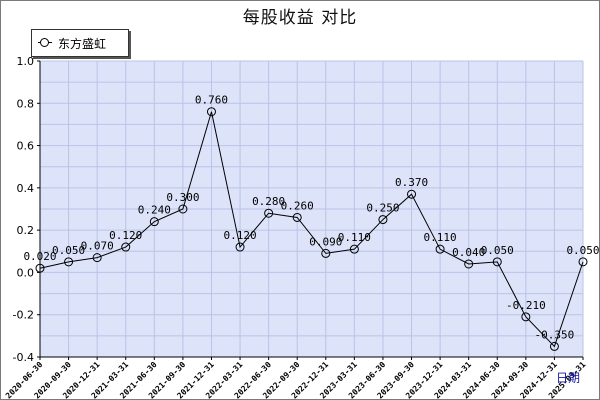 Image resolution: width=600 pixels, height=400 pixels. Describe the element at coordinates (26, 188) in the screenshot. I see `y-tick-label: 0.4` at that location.